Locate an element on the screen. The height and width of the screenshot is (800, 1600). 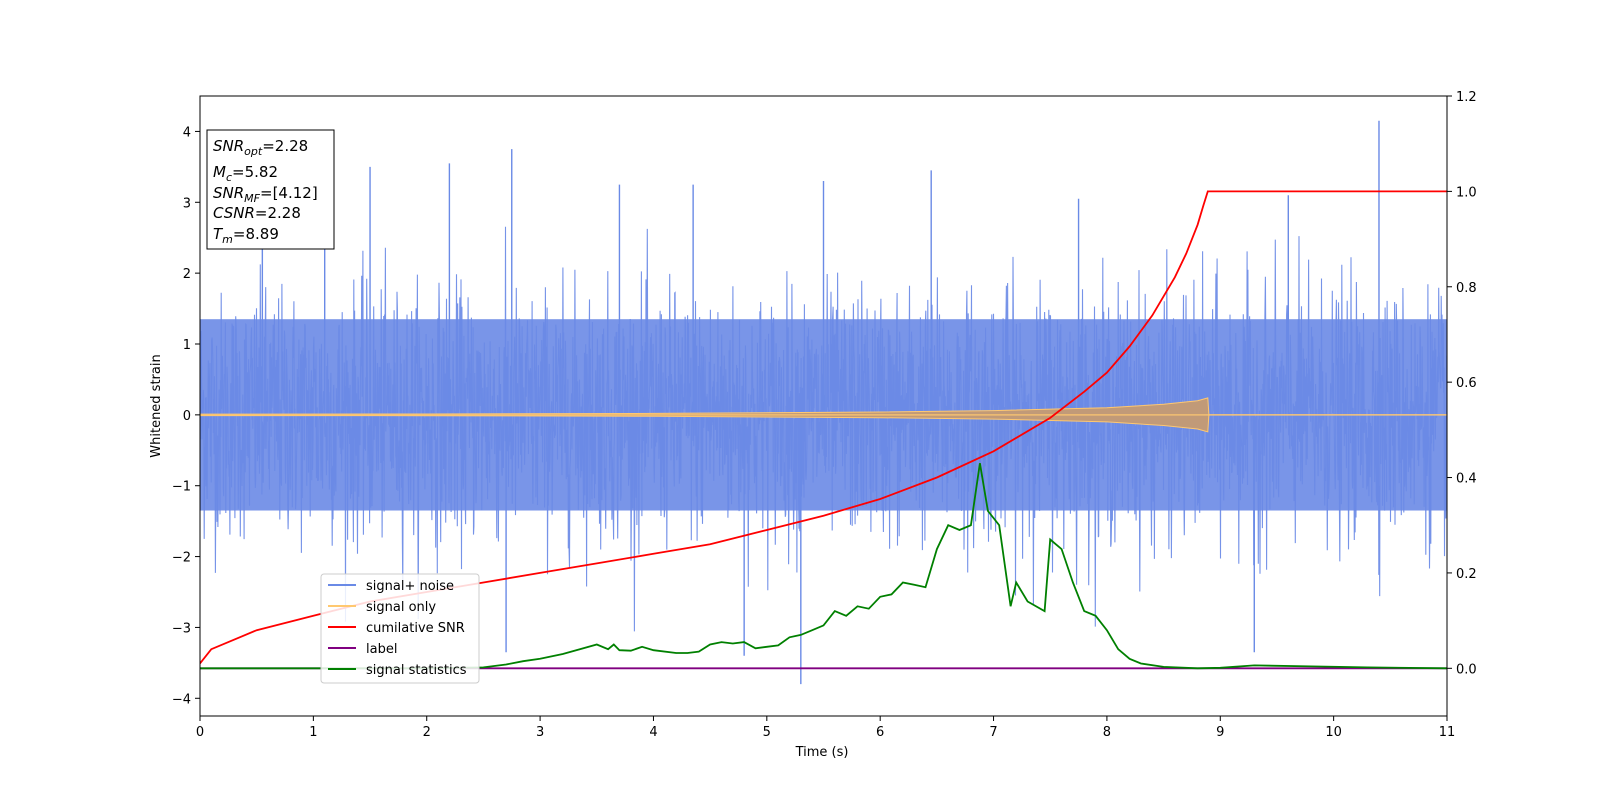
info-snr-mf: SNRMF=[4.12] is located at coordinates (265, 194).